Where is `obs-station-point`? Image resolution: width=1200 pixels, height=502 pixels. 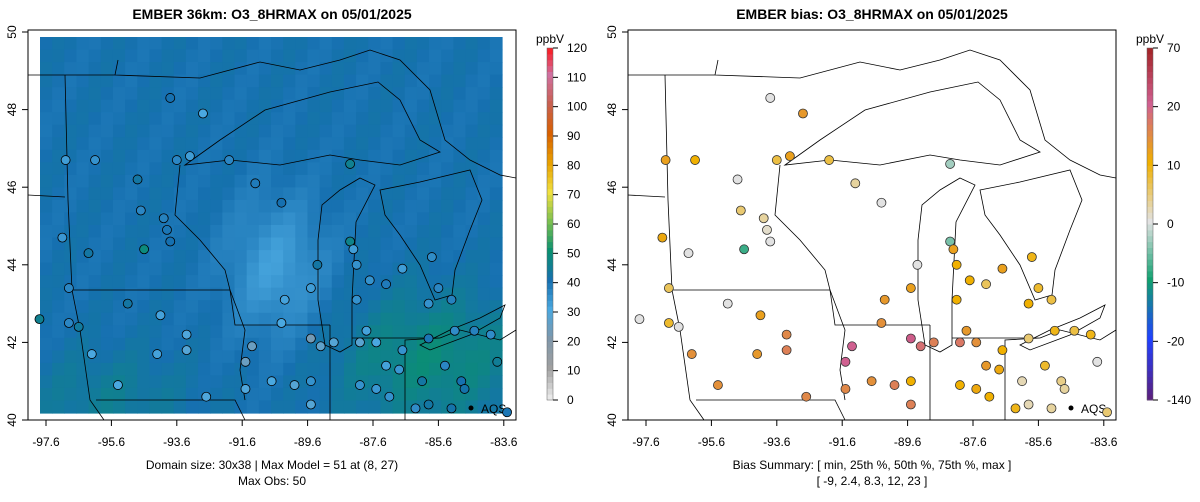 obs-station-point is located at coordinates (402, 268).